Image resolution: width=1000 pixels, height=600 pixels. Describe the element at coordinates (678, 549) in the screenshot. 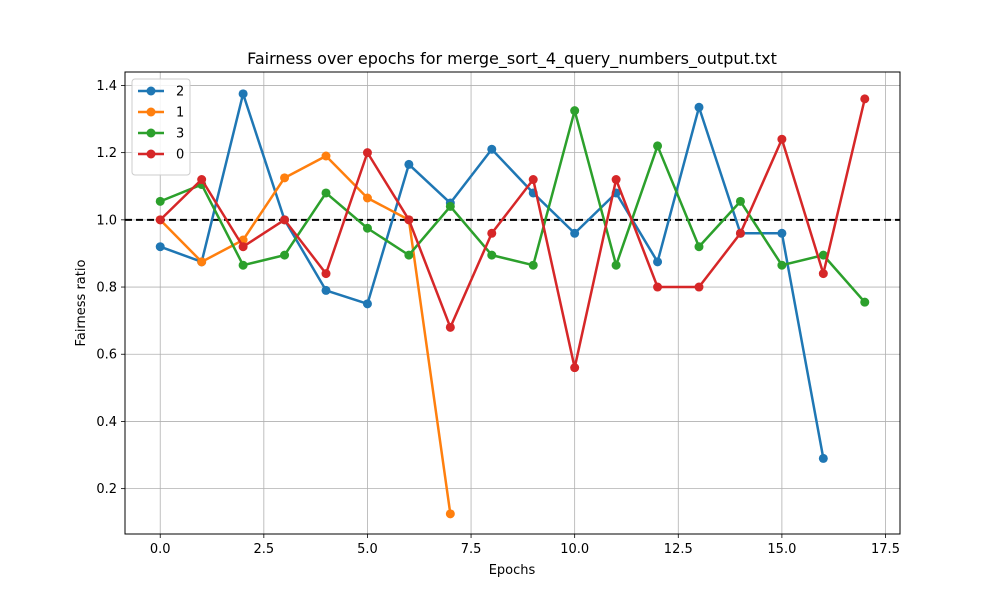

I see `x-tick-label: 12.5` at that location.